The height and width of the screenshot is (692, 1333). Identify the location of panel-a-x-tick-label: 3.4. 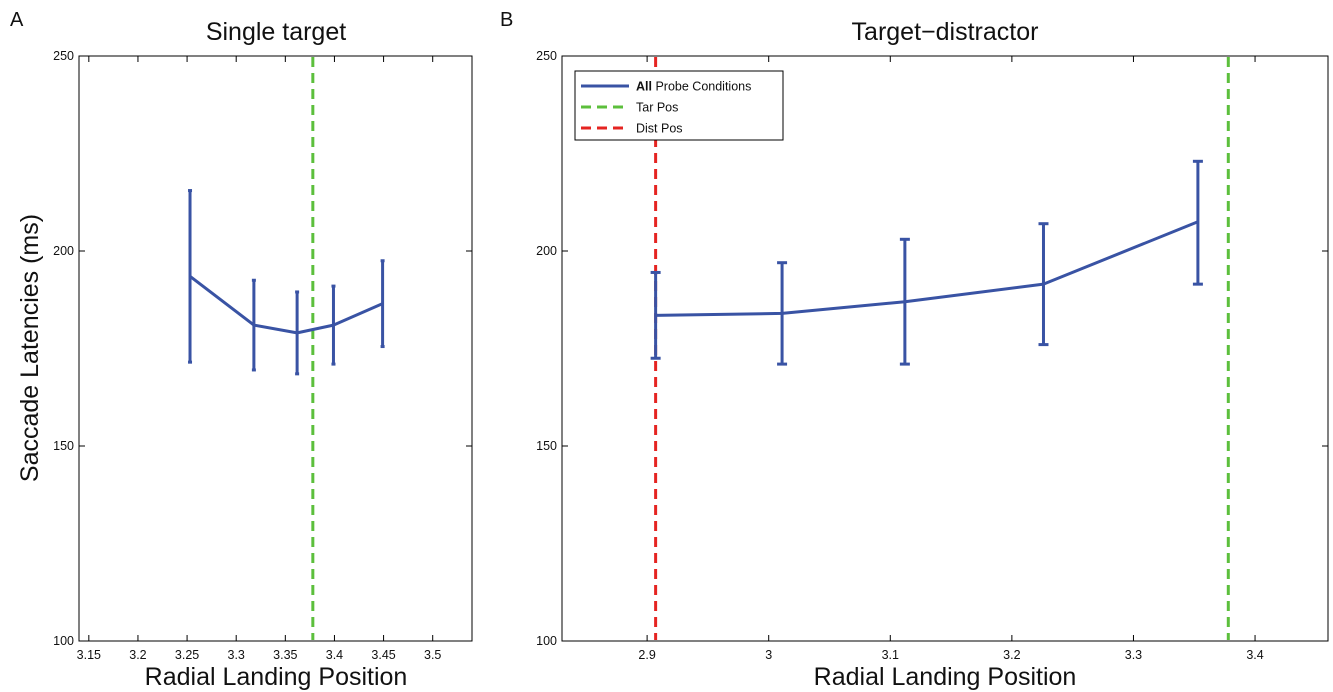
(334, 655).